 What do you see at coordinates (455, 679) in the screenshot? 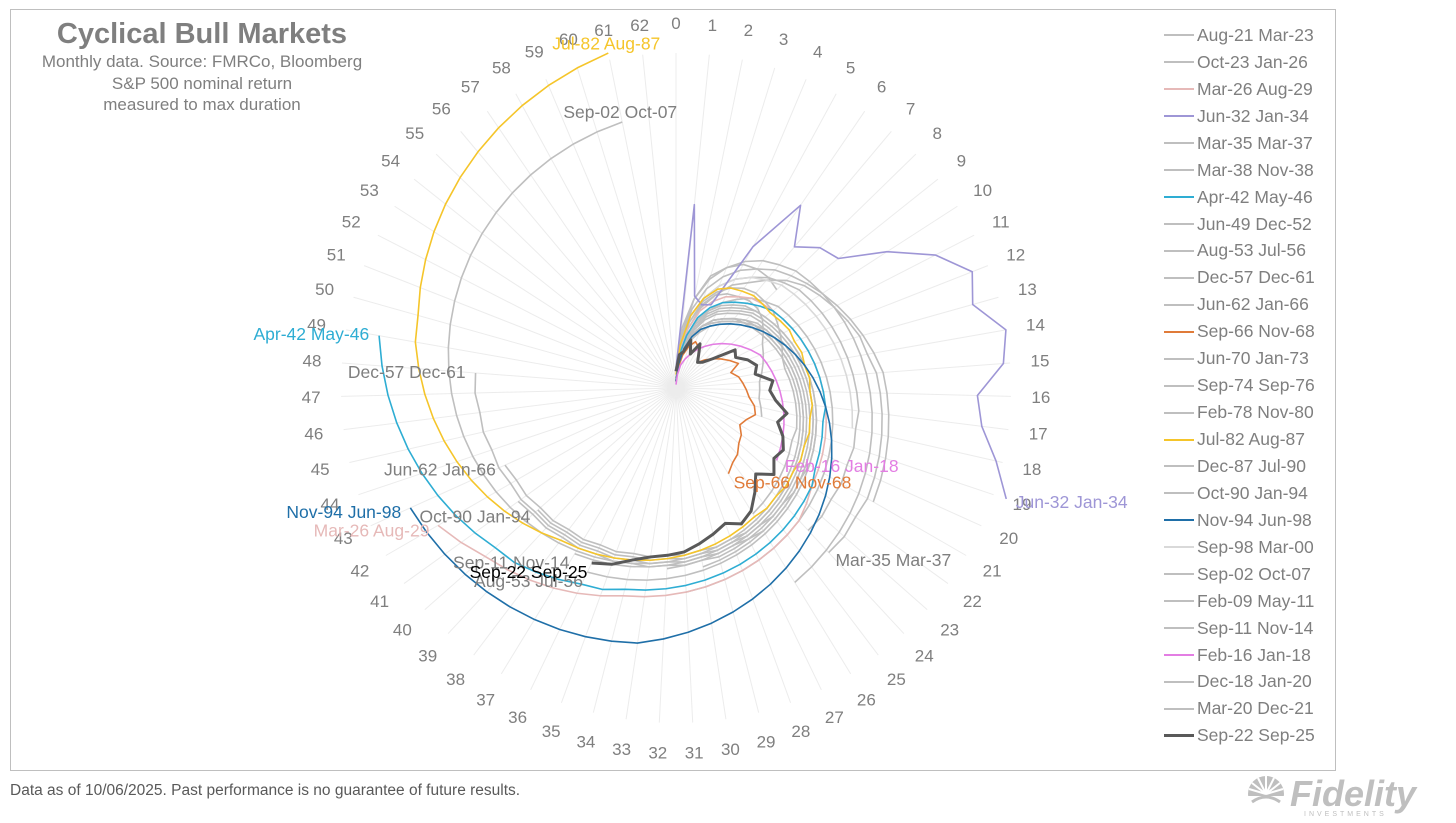
I see `tick-label-38: 38` at bounding box center [455, 679].